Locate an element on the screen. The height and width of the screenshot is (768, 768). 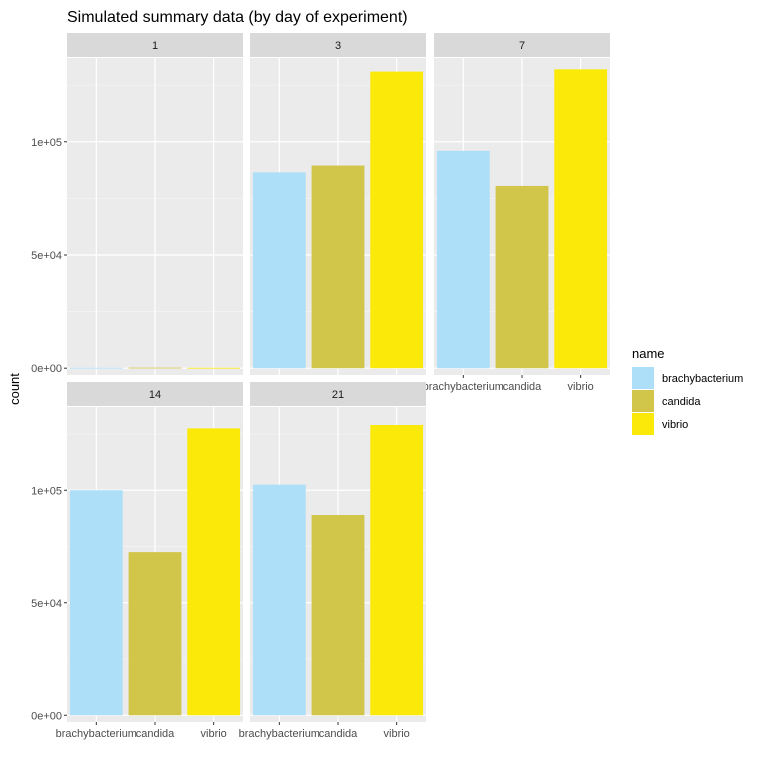
legend-entry-candida: candida is located at coordinates (666, 401).